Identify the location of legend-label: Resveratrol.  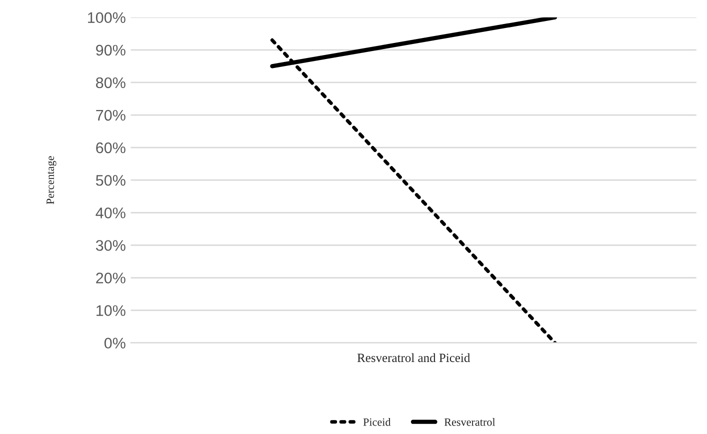
(470, 422).